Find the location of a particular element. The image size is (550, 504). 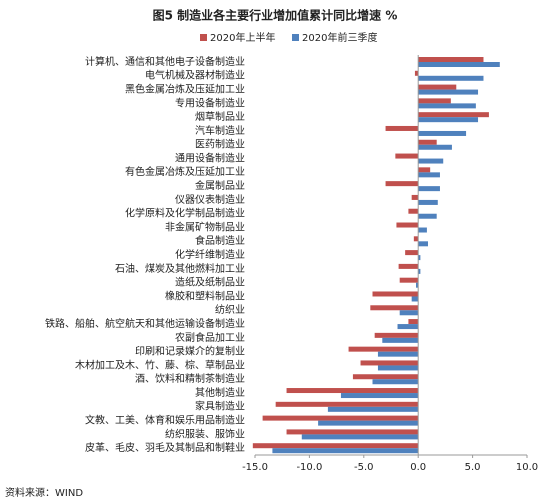

category-label: 纺织业 is located at coordinates (230, 309).